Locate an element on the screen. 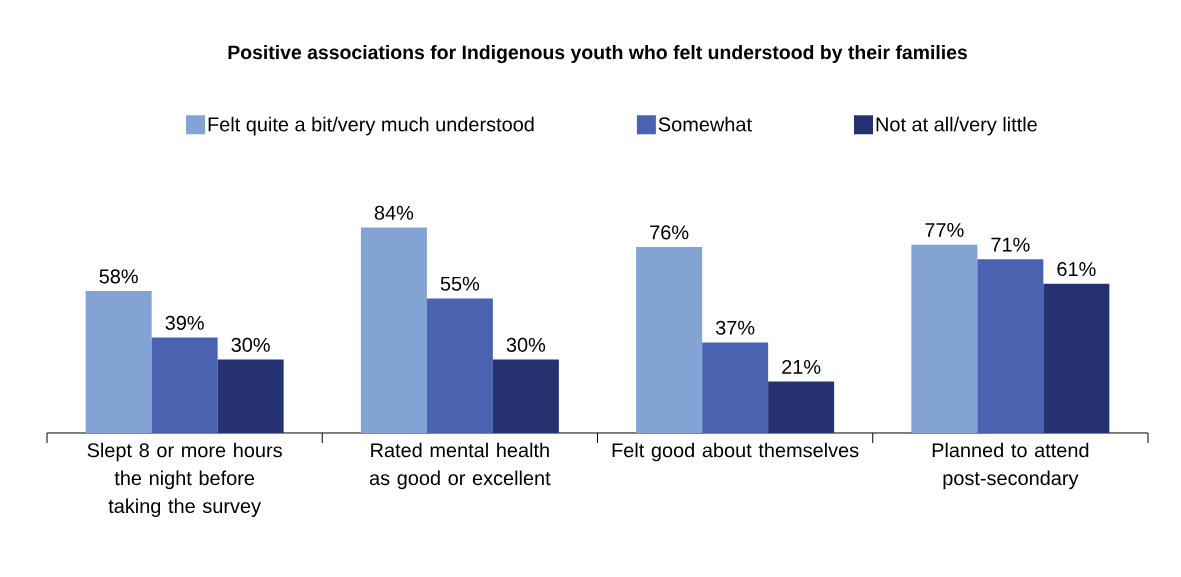 The height and width of the screenshot is (577, 1181). data-label: 39% is located at coordinates (184, 322).